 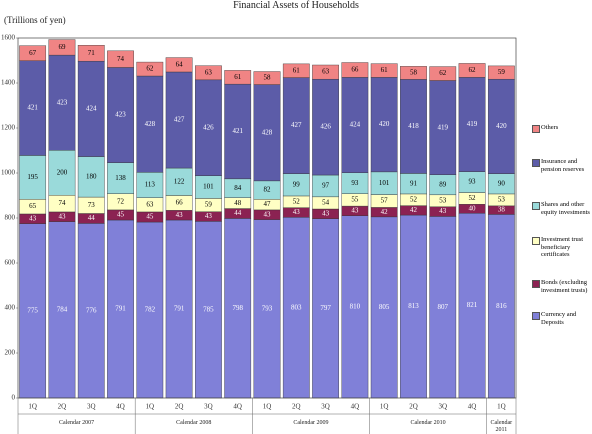 I want to click on y-tick-label: 0, so click(x=14, y=398).